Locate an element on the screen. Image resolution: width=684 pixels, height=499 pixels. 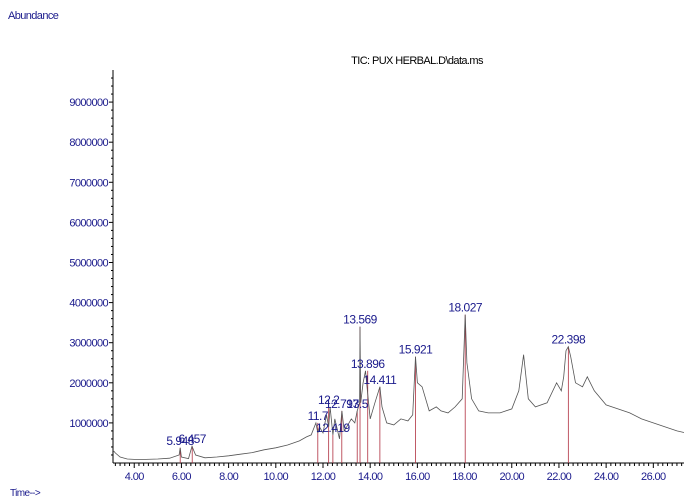
x-tick-label: 14.00 is located at coordinates (370, 477).